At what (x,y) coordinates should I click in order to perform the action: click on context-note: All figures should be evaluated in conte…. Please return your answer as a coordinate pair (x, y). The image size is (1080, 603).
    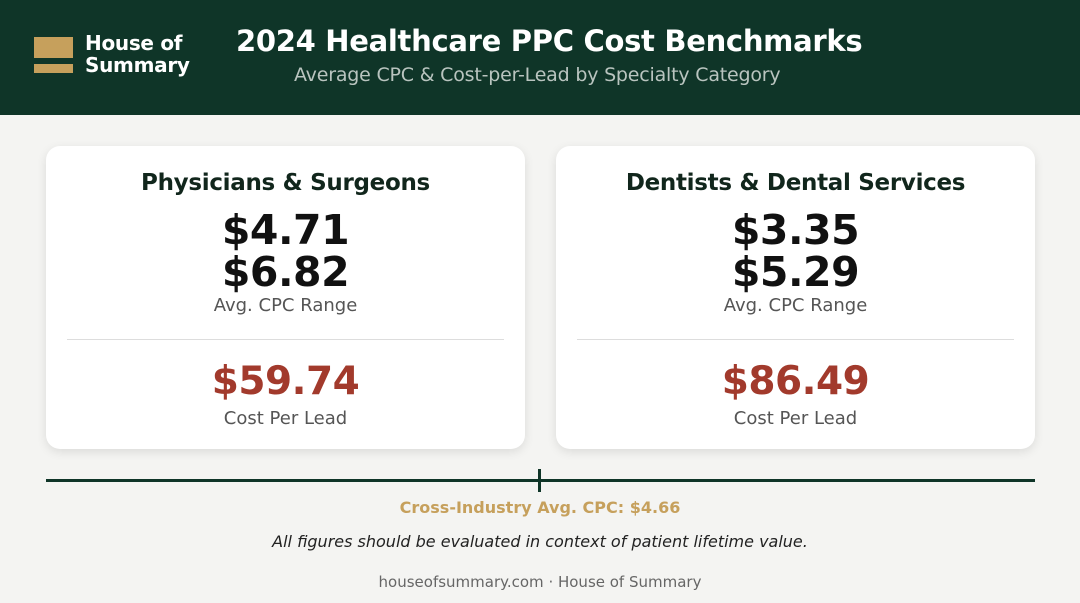
    Looking at the image, I should click on (540, 541).